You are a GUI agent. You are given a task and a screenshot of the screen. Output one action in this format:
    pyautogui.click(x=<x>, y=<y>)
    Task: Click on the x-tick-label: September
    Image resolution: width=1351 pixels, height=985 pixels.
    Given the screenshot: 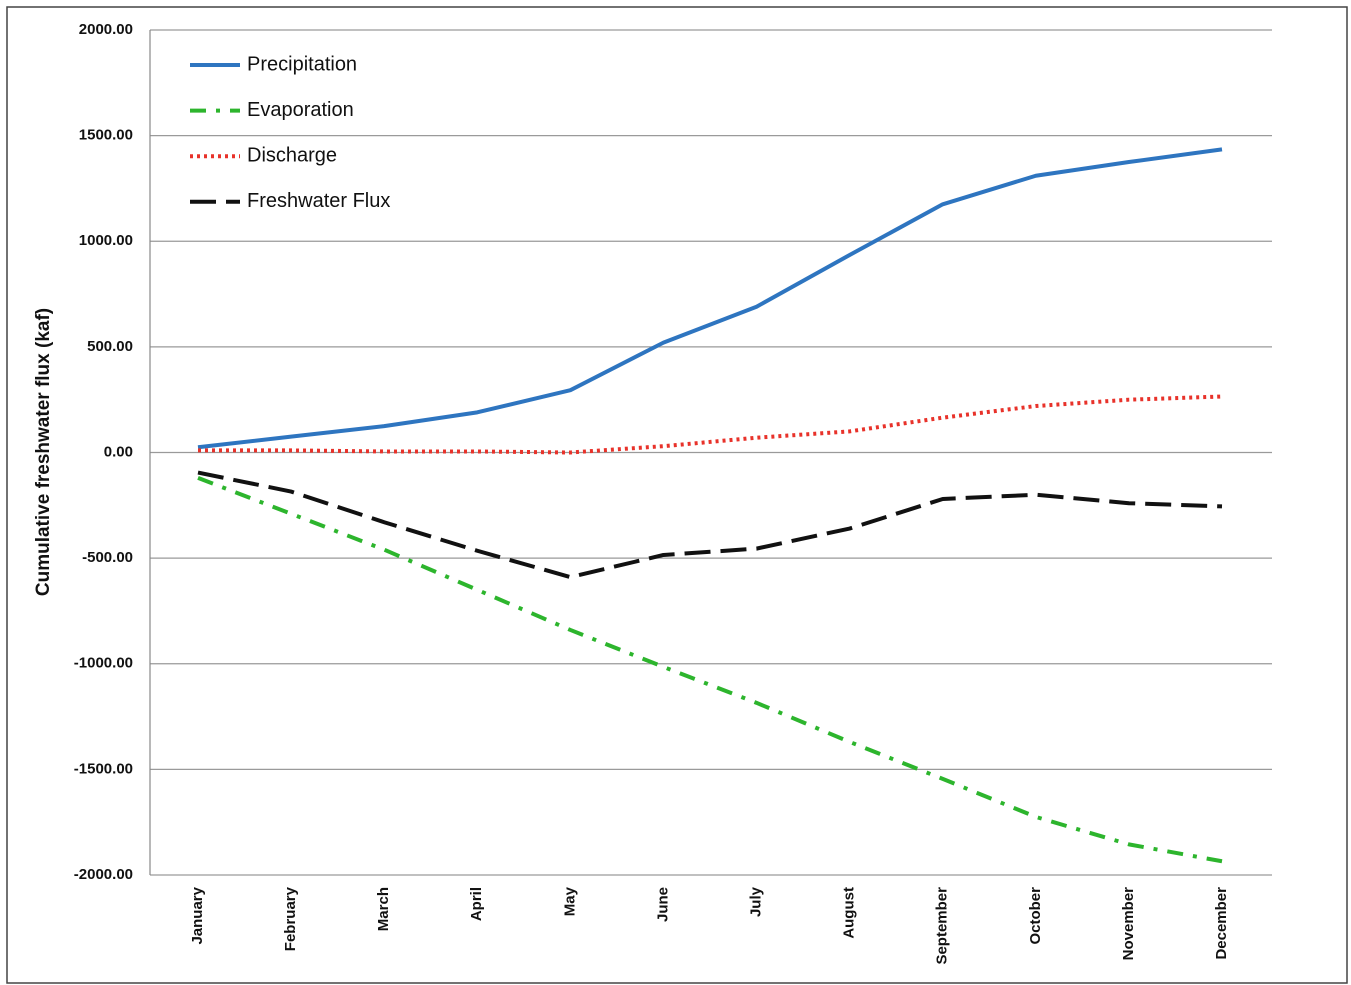 What is the action you would take?
    pyautogui.click(x=942, y=926)
    